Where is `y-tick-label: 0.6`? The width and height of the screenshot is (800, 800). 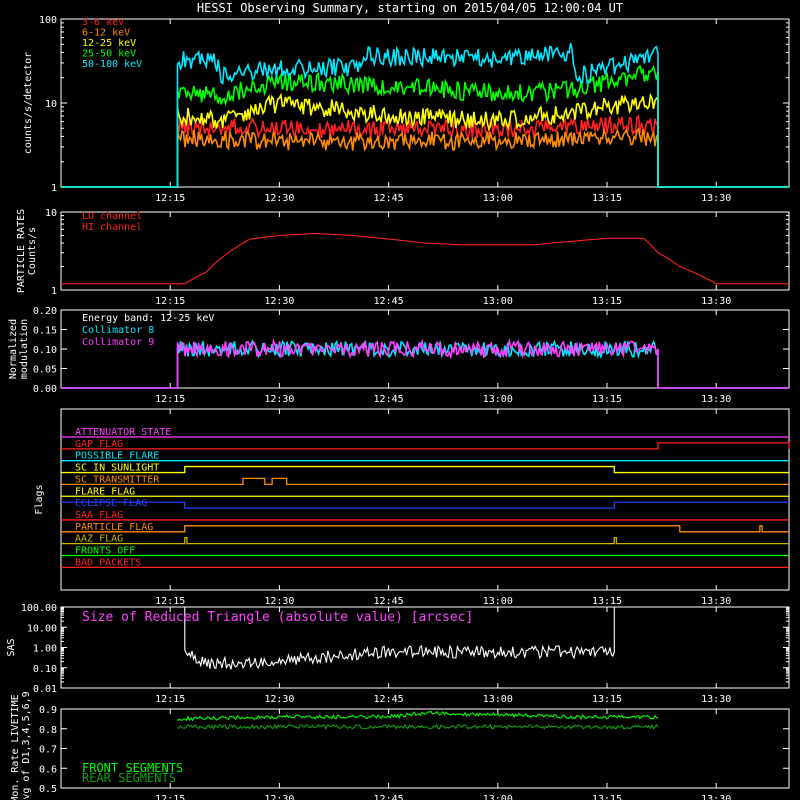 y-tick-label: 0.6 is located at coordinates (48, 769).